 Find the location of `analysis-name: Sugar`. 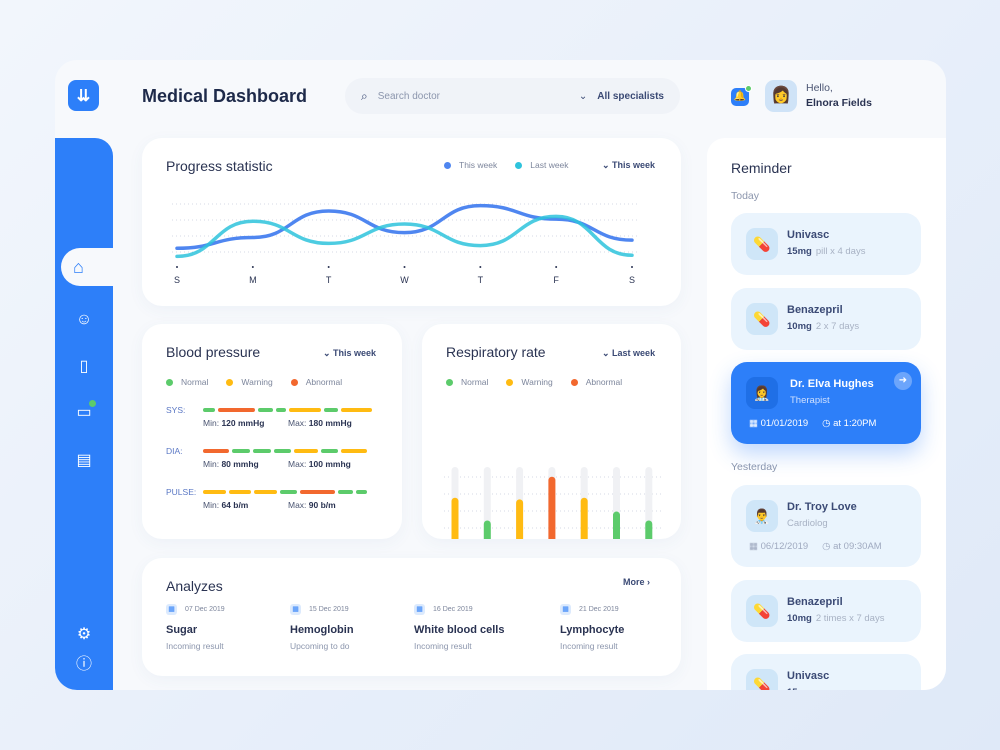

analysis-name: Sugar is located at coordinates (182, 630).